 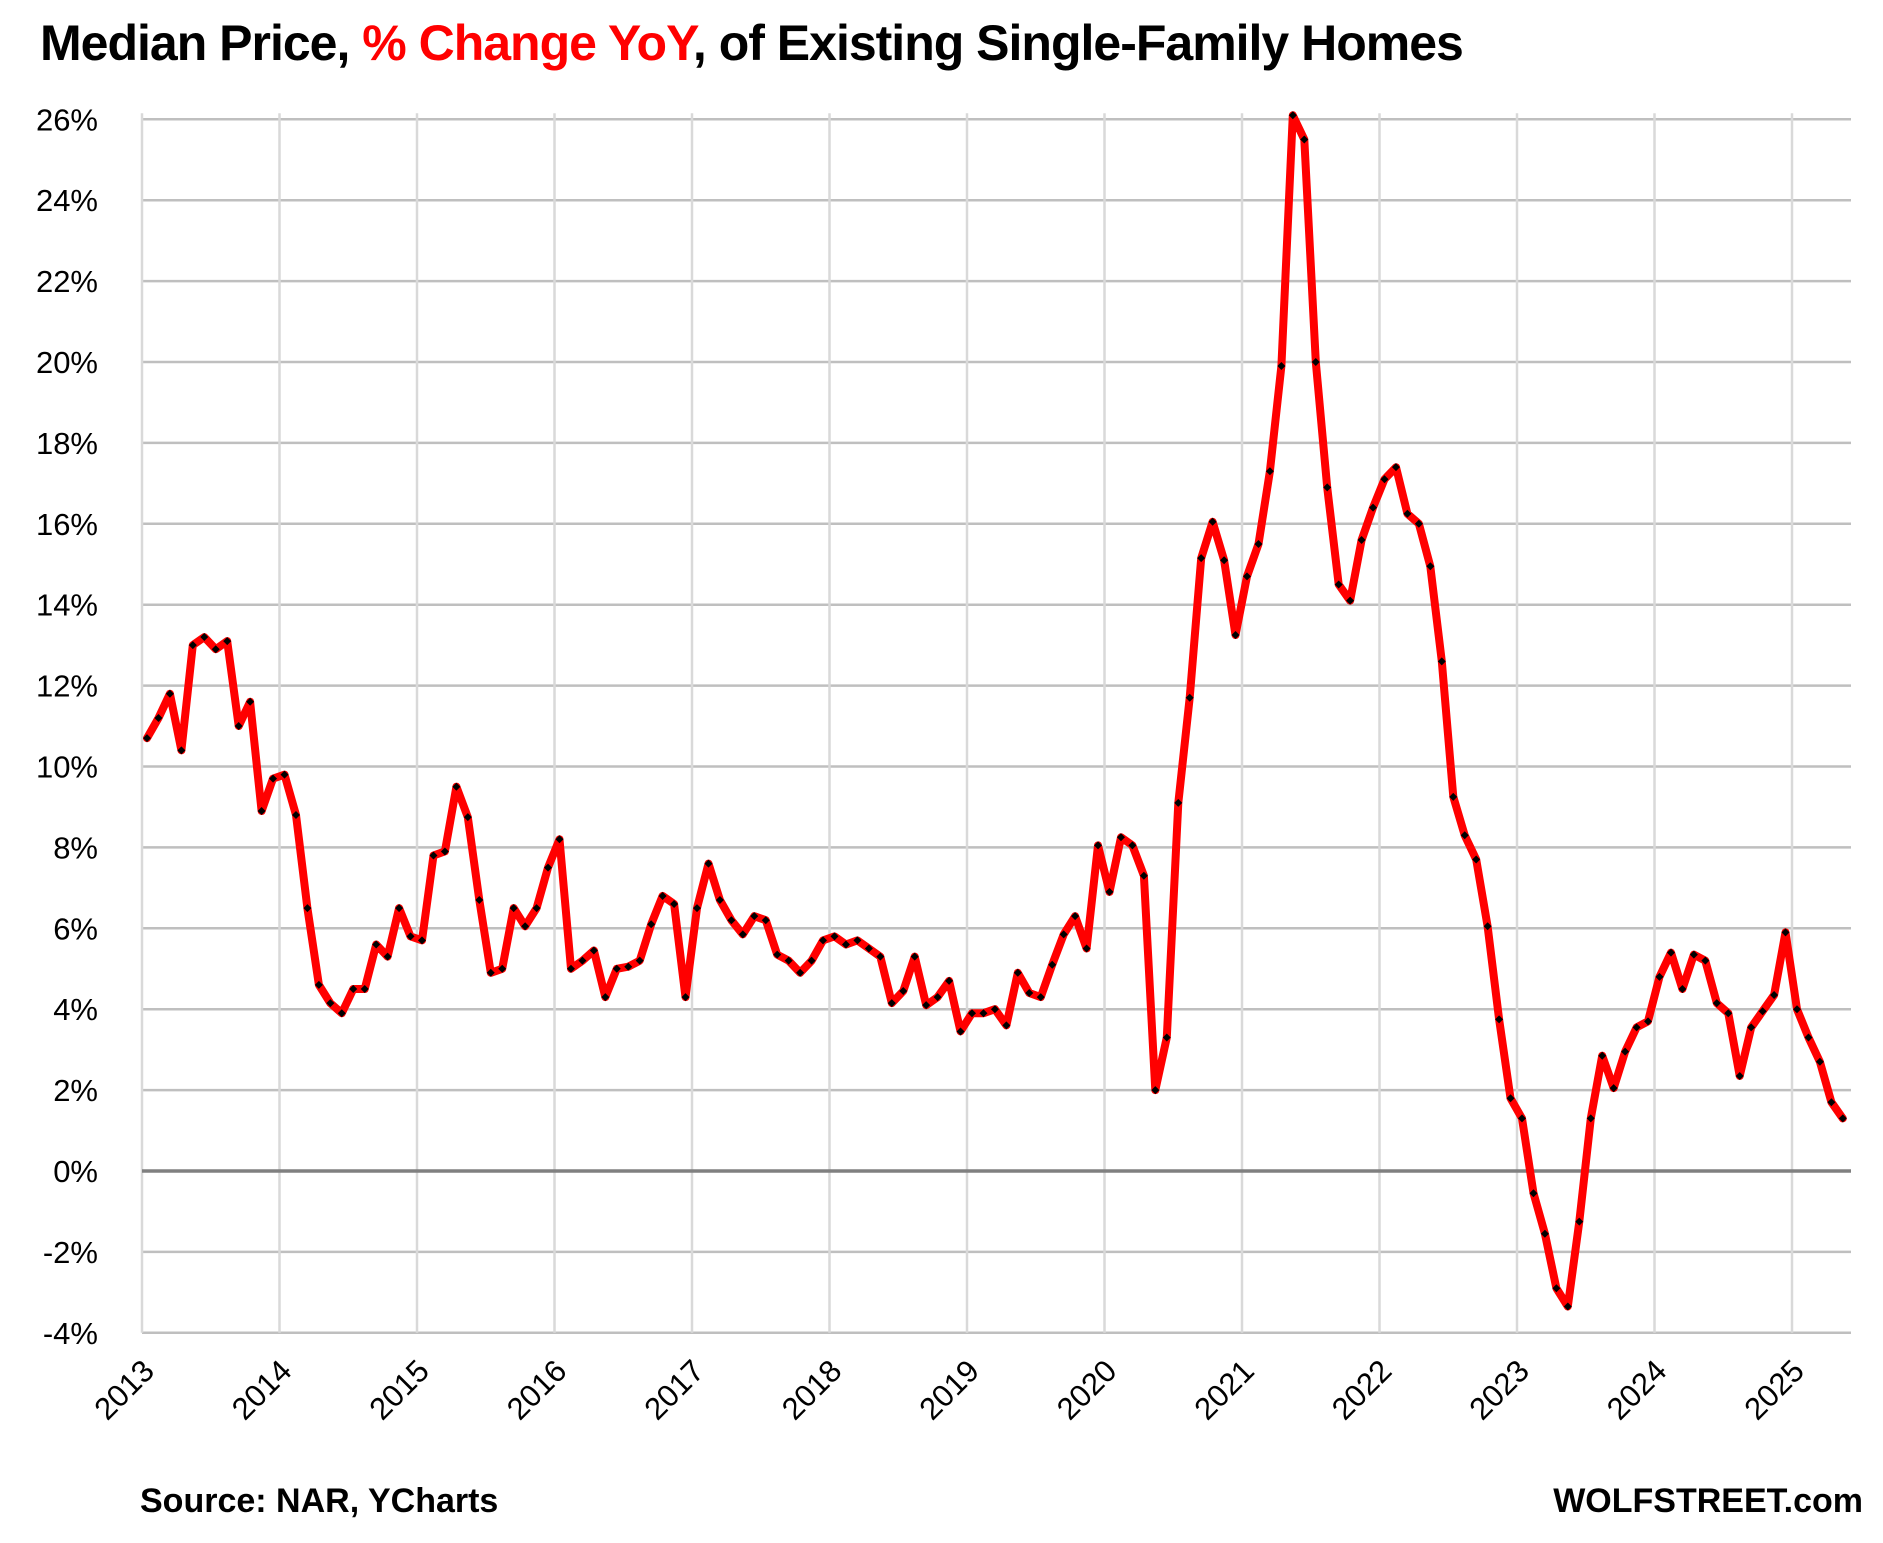 What do you see at coordinates (1224, 1390) in the screenshot?
I see `x-tick-label: 2021` at bounding box center [1224, 1390].